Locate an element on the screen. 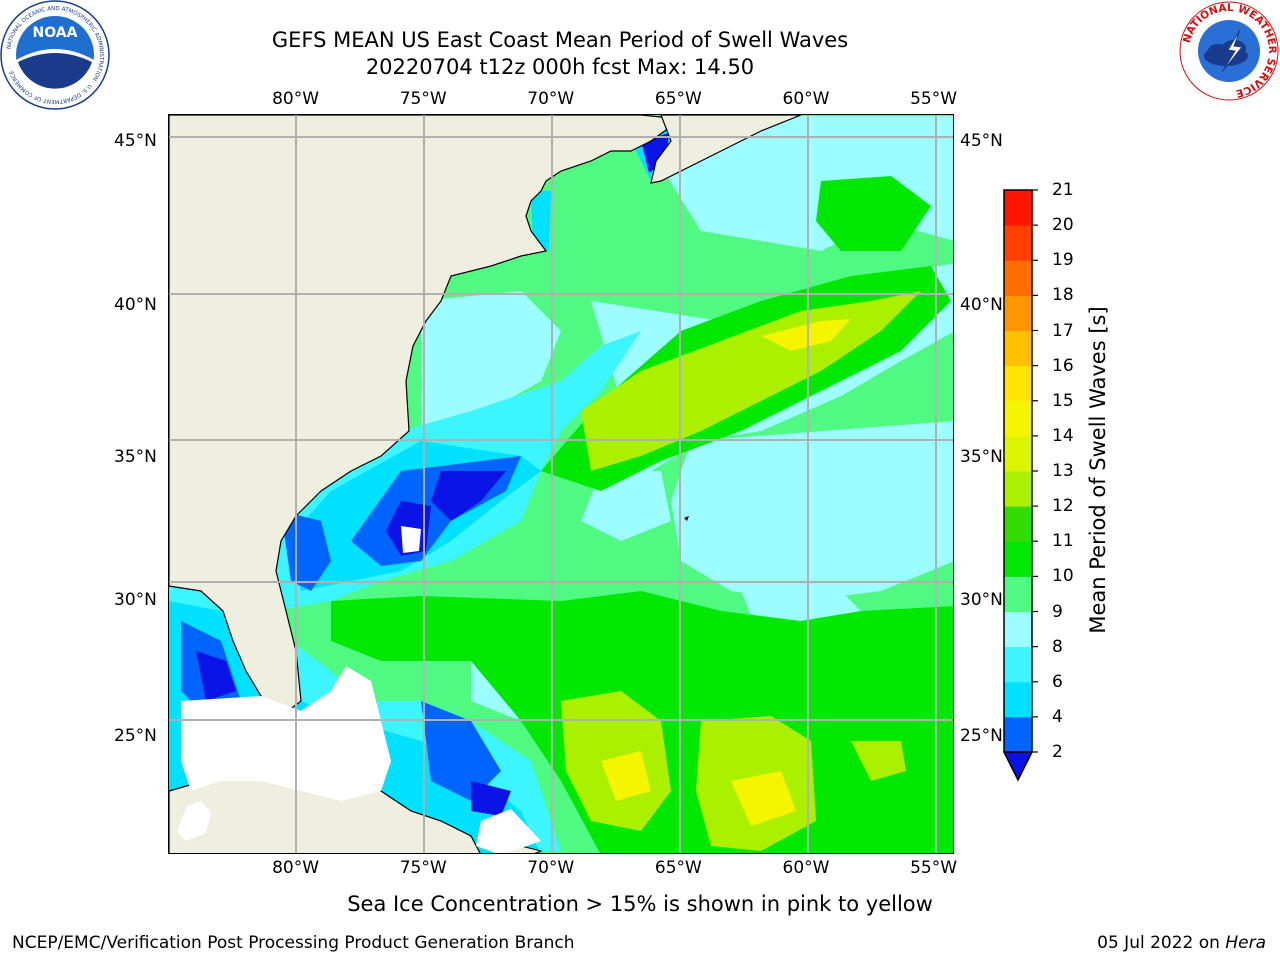 The height and width of the screenshot is (960, 1280). colorbar-tick-label: 13 is located at coordinates (1063, 471).